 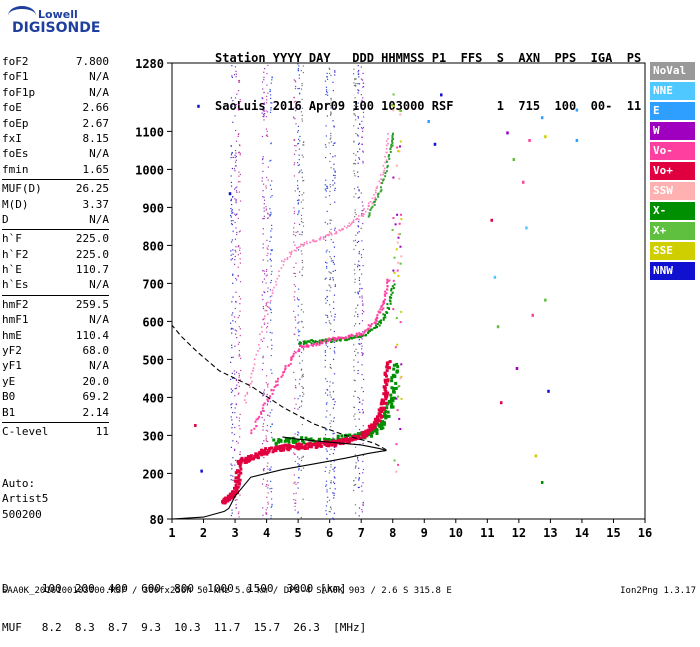 I want to click on y-tick-label: 700, so click(x=153, y=284).